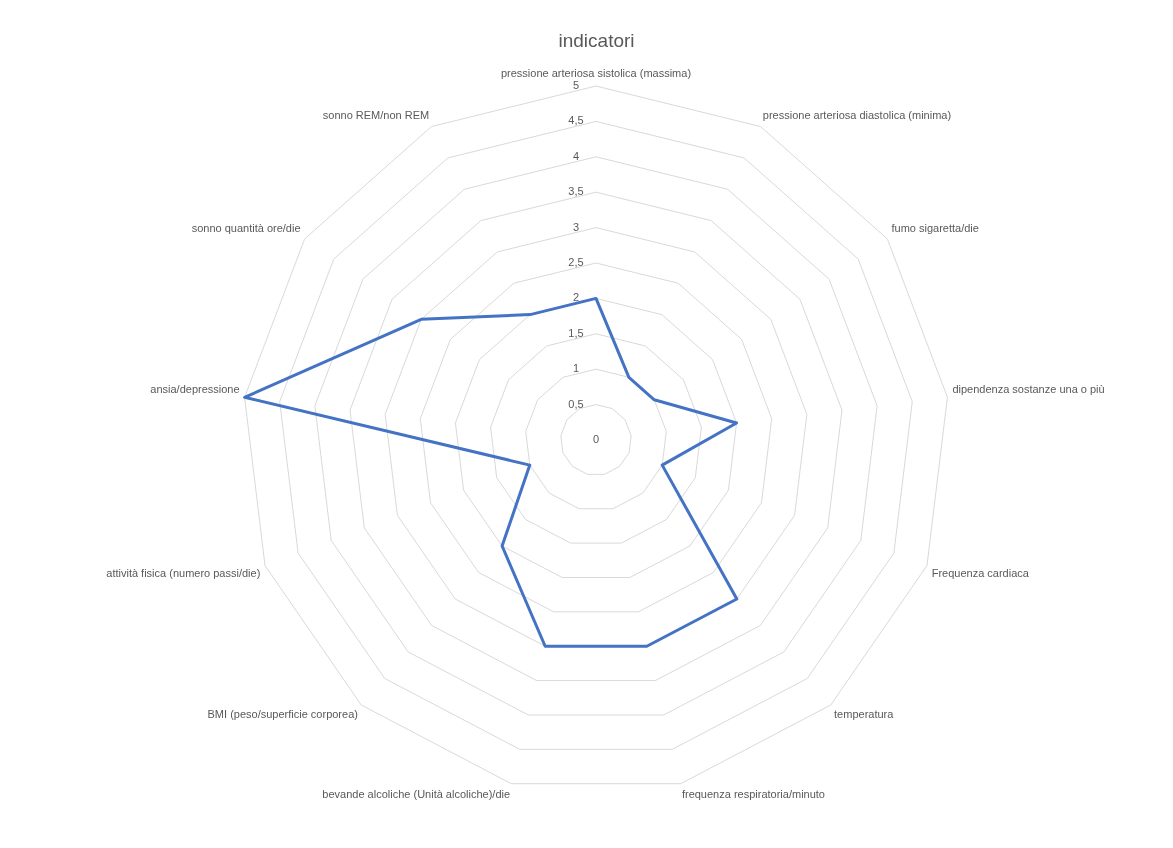 This screenshot has height=848, width=1173. What do you see at coordinates (576, 332) in the screenshot?
I see `y-tick-label: 1,5` at bounding box center [576, 332].